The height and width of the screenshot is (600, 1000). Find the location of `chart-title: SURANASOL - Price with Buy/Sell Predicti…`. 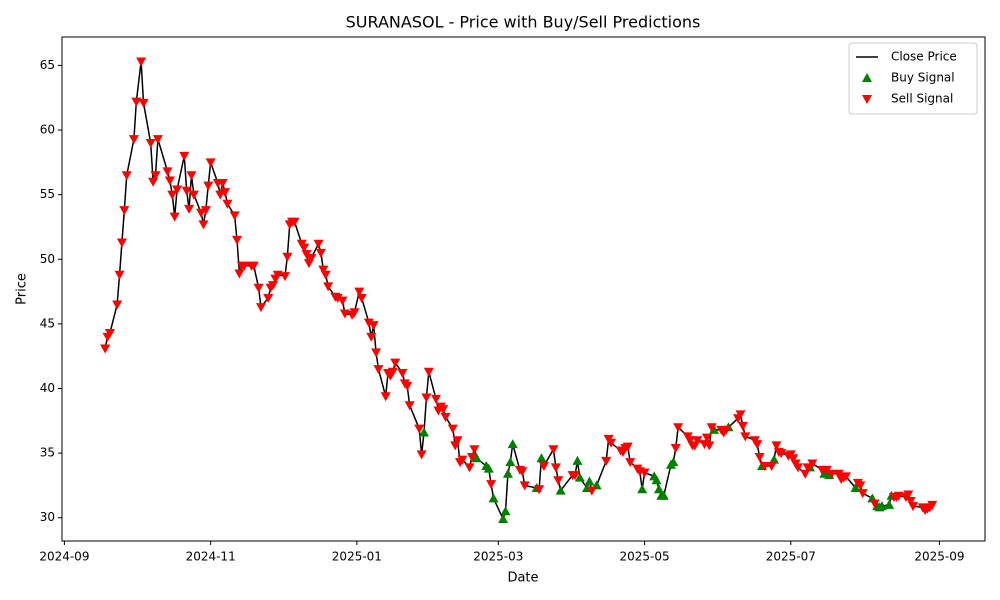

chart-title: SURANASOL - Price with Buy/Sell Predicti… is located at coordinates (523, 22).